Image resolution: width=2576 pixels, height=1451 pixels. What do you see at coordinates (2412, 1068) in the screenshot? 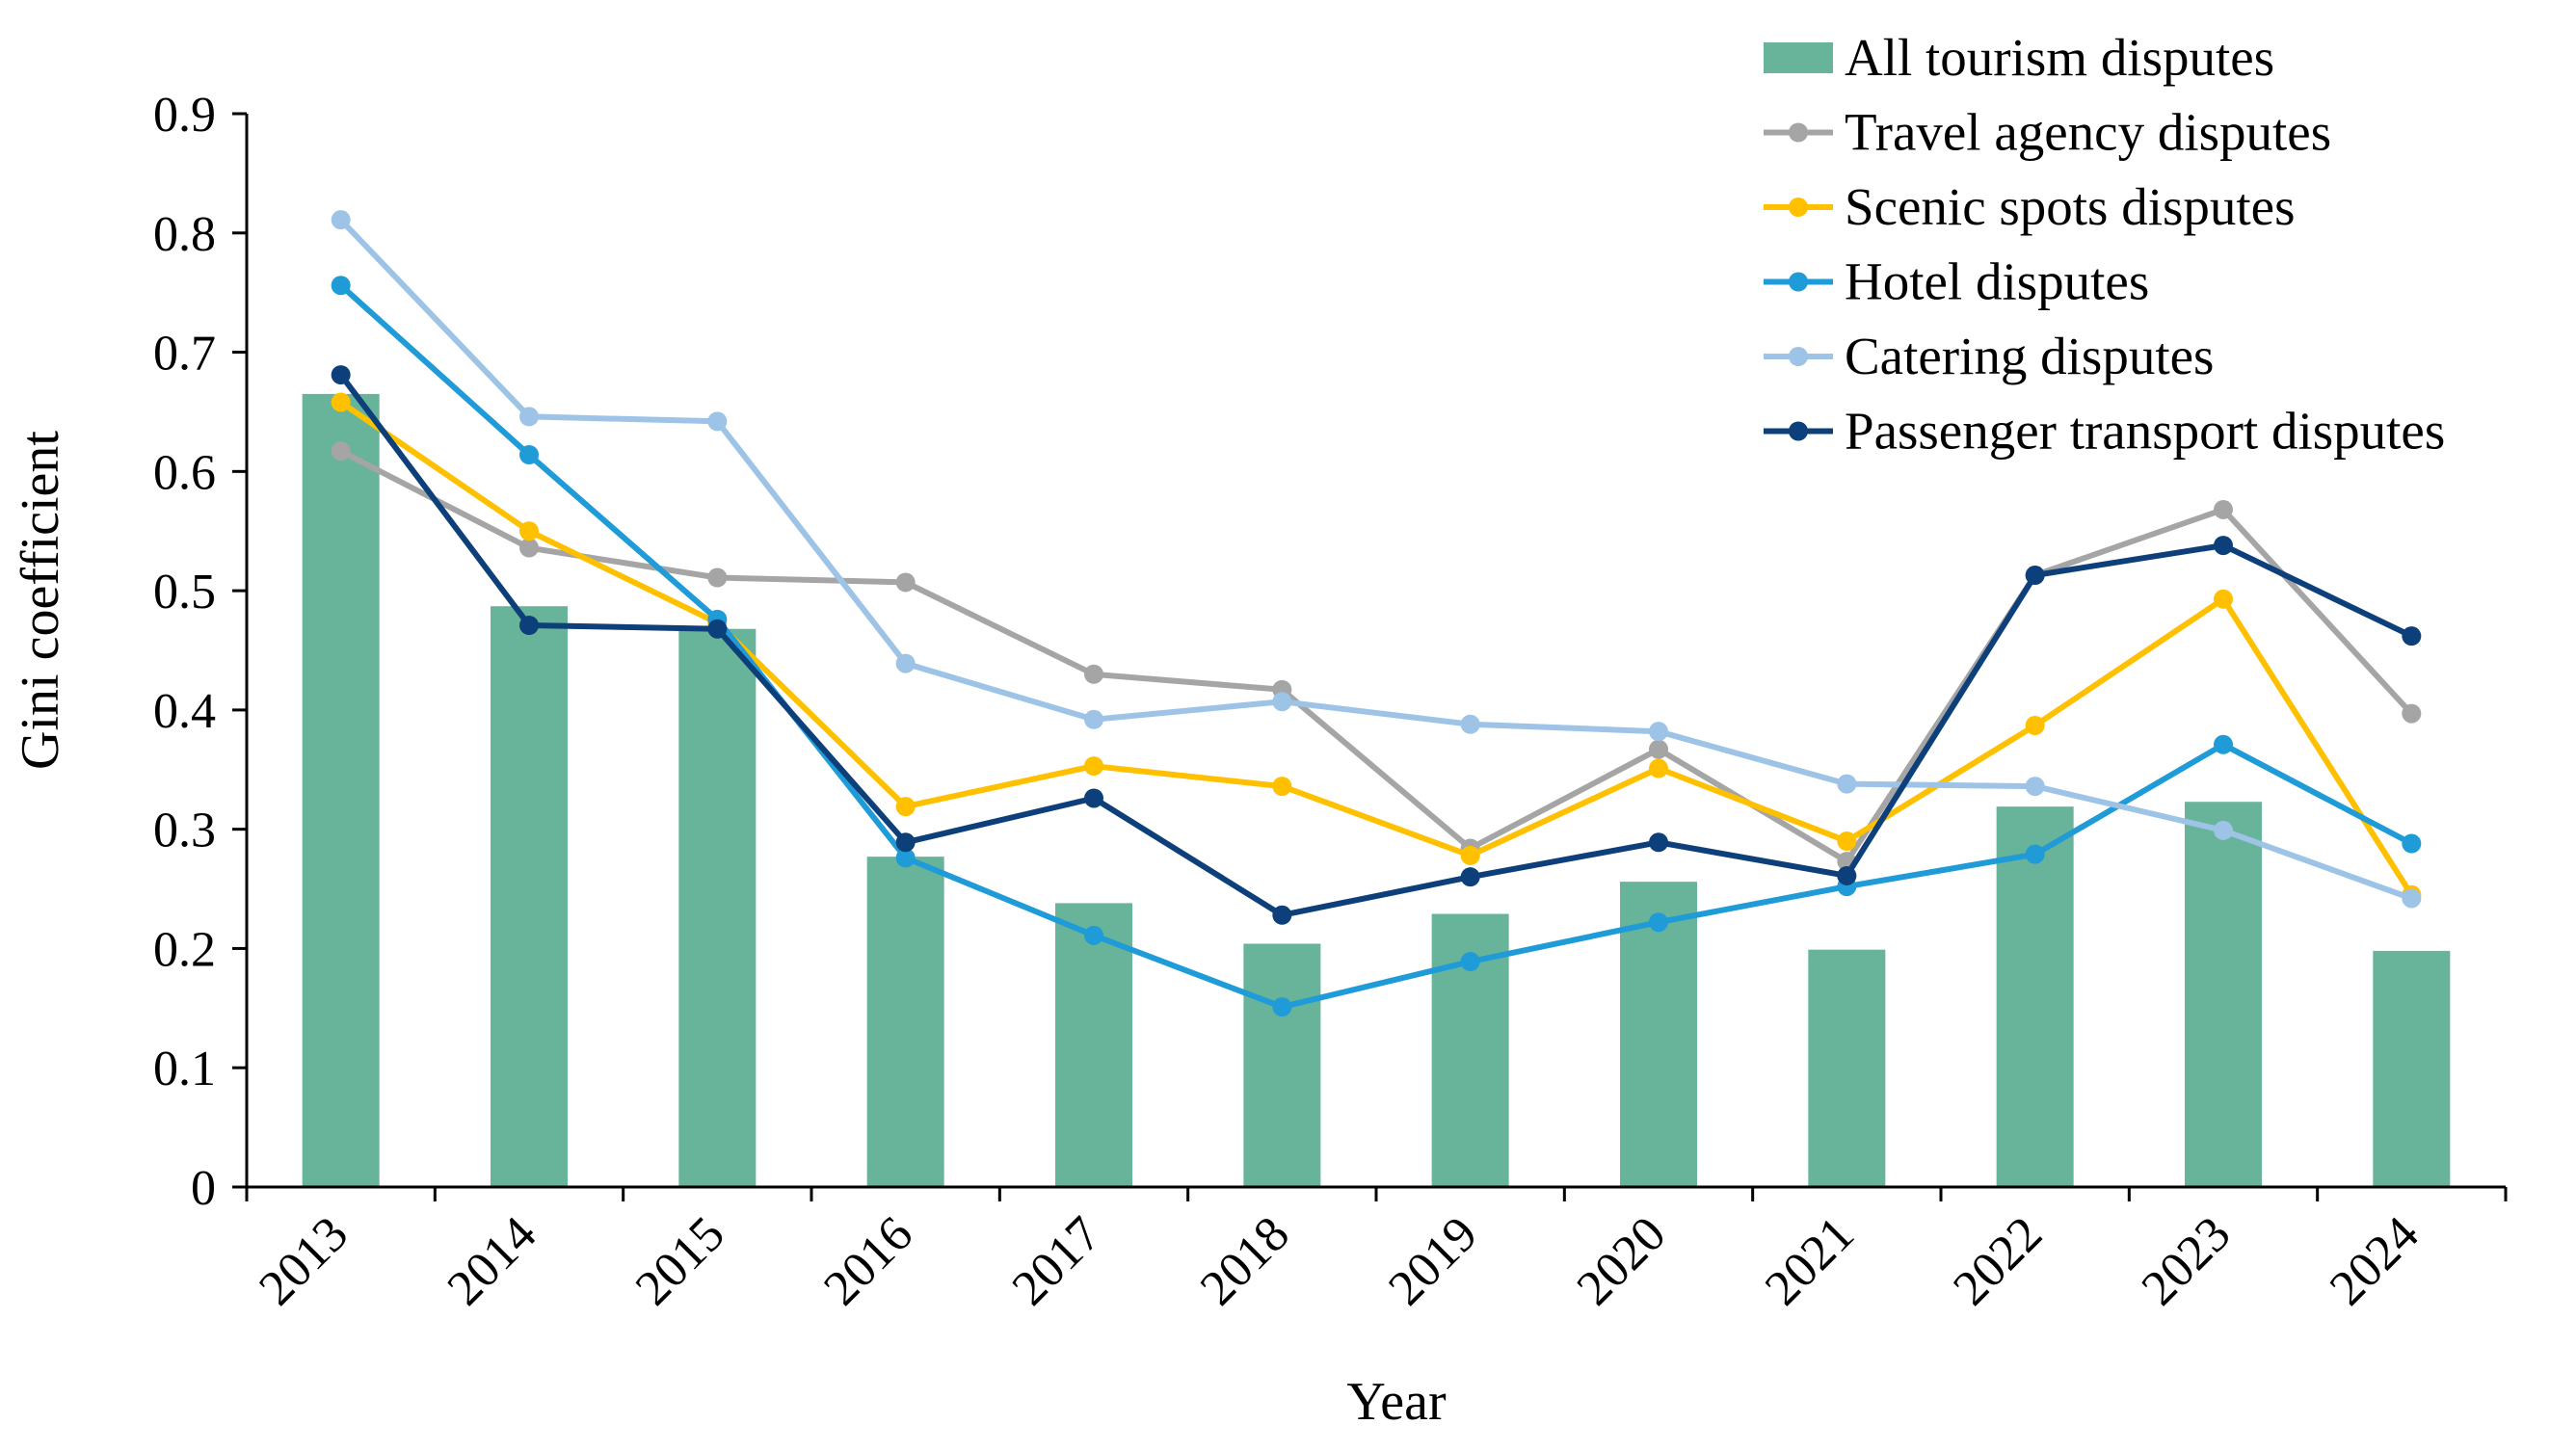
I see `bar-all-tourism-2024` at bounding box center [2412, 1068].